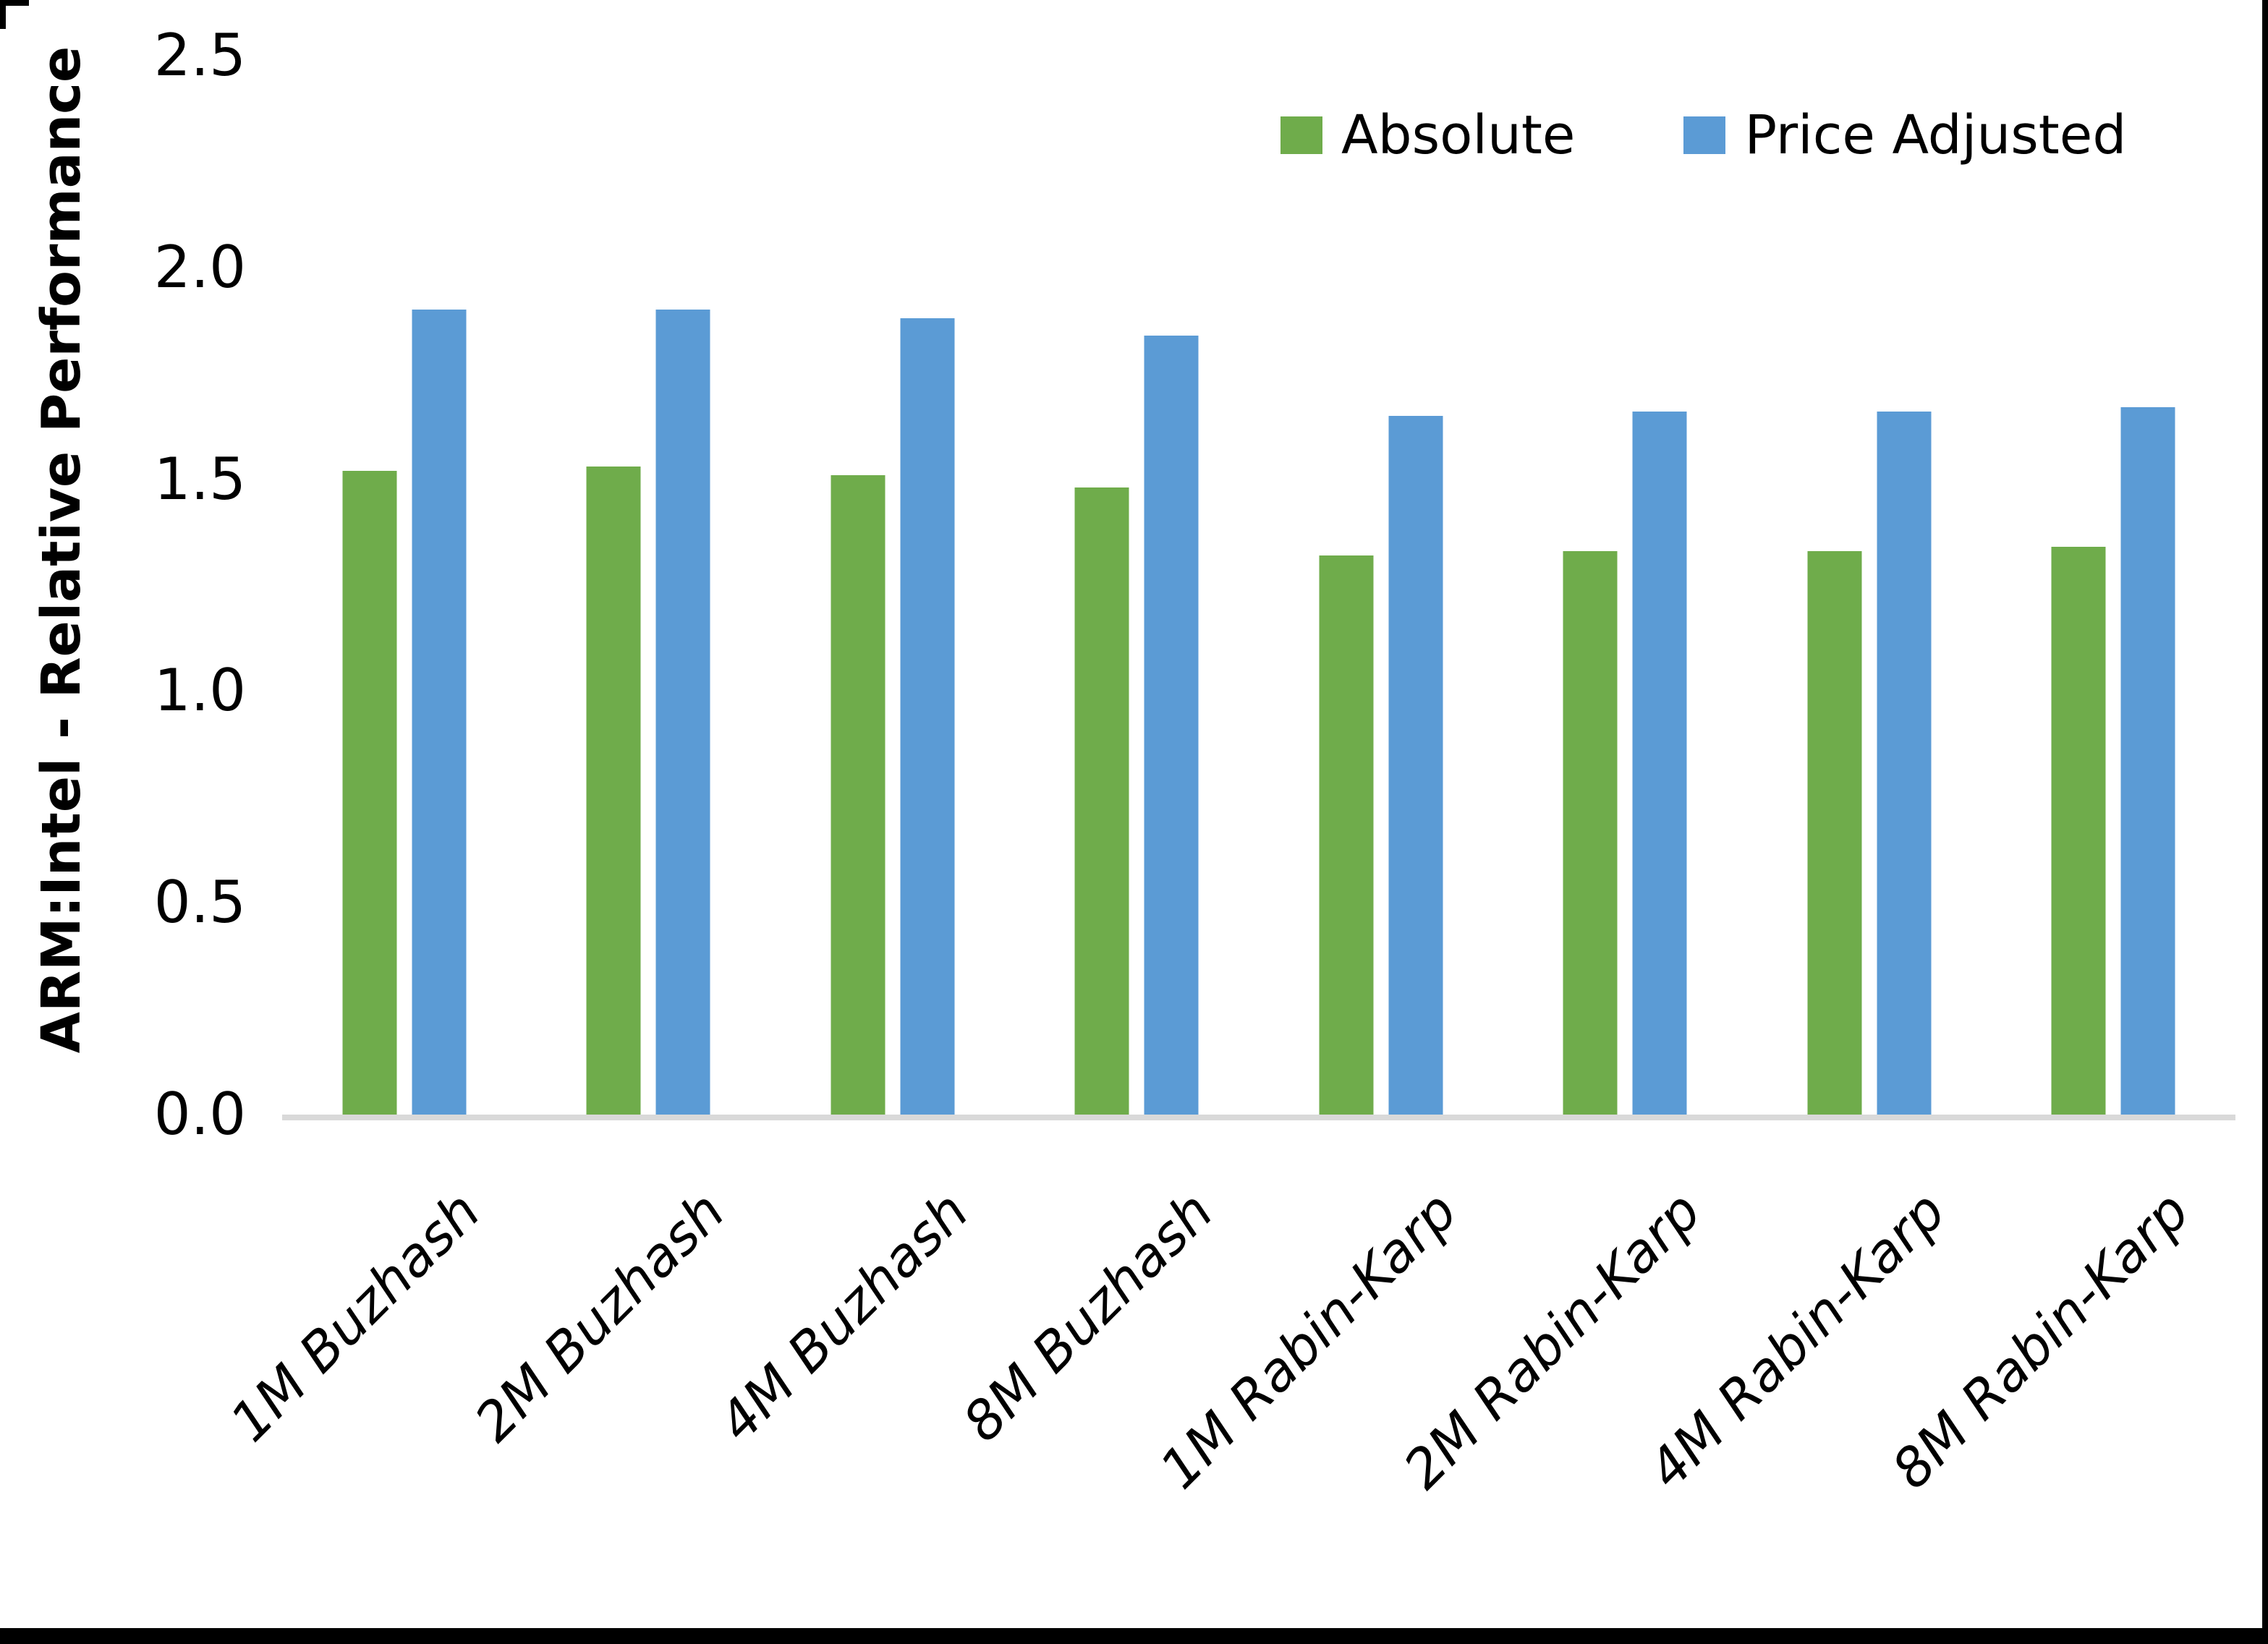 Image resolution: width=2268 pixels, height=1644 pixels. Describe the element at coordinates (199, 1114) in the screenshot. I see `y-tick-label: 0.0` at that location.